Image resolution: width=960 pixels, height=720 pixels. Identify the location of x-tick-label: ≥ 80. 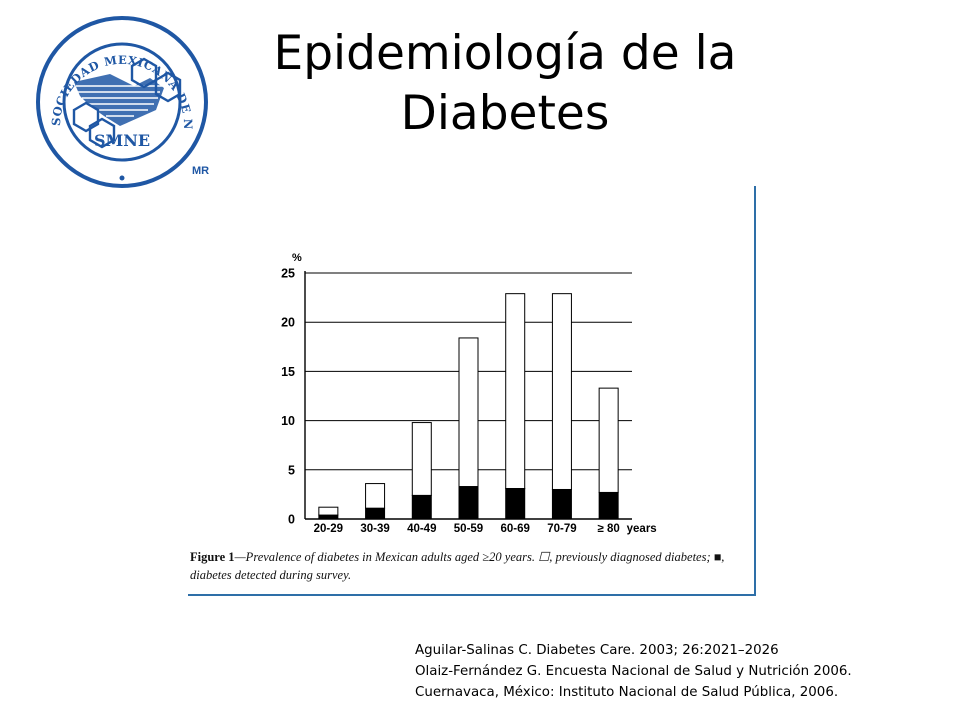
(608, 529).